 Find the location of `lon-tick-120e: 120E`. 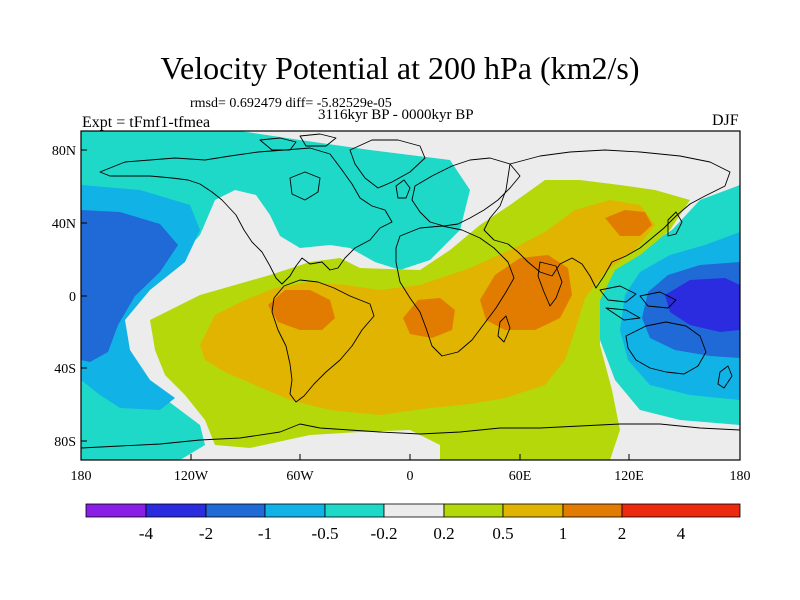

lon-tick-120e: 120E is located at coordinates (629, 476).